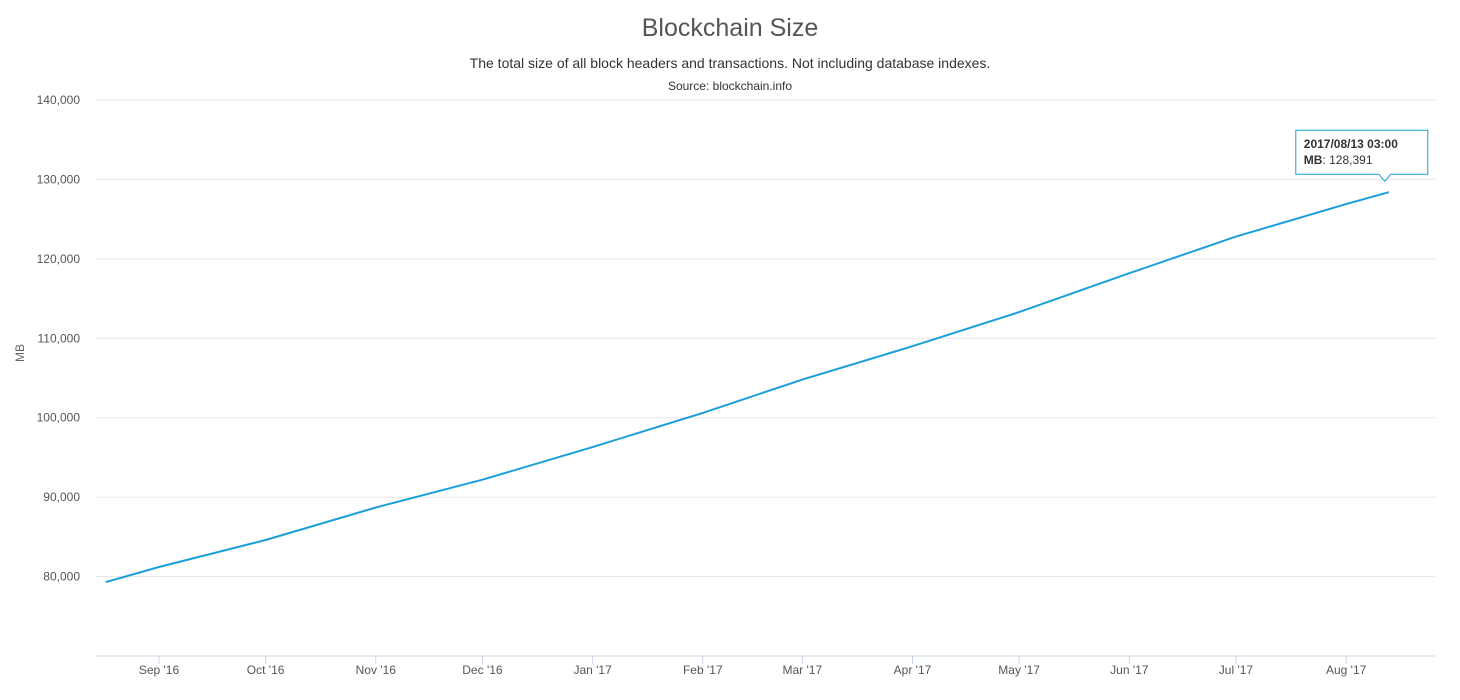 The width and height of the screenshot is (1460, 700). Describe the element at coordinates (1351, 144) in the screenshot. I see `tooltip-date: 2017/08/13 03:00` at that location.